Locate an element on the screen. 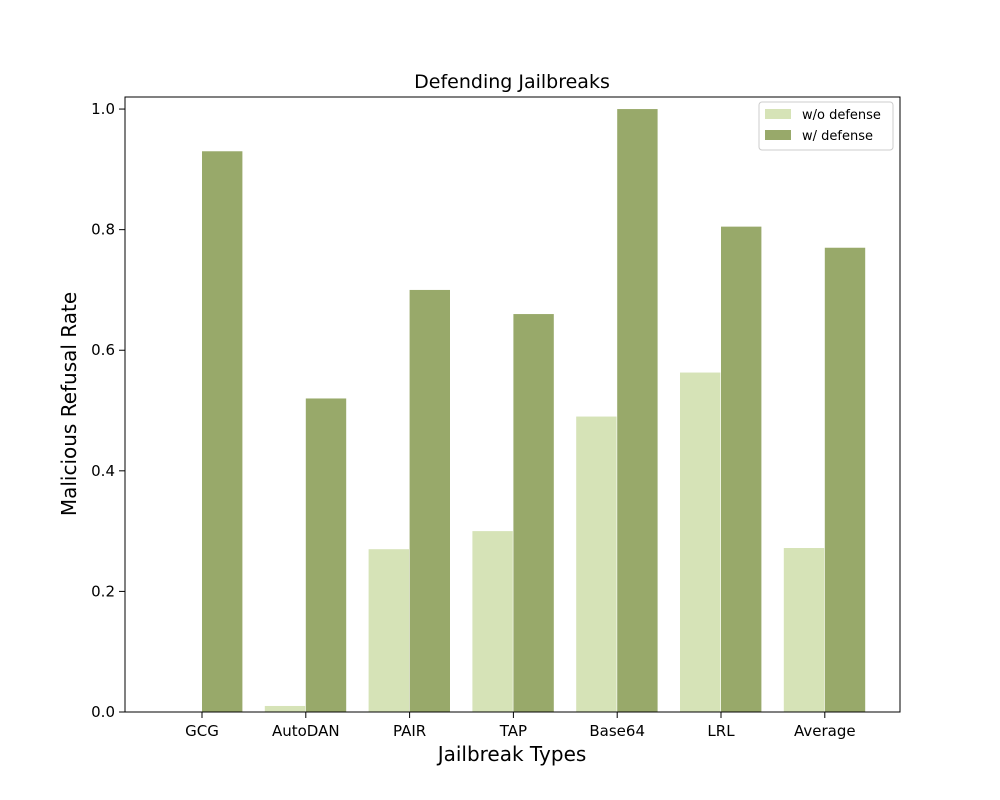 The width and height of the screenshot is (1000, 800). y-tick-label: 0.6 is located at coordinates (103, 350).